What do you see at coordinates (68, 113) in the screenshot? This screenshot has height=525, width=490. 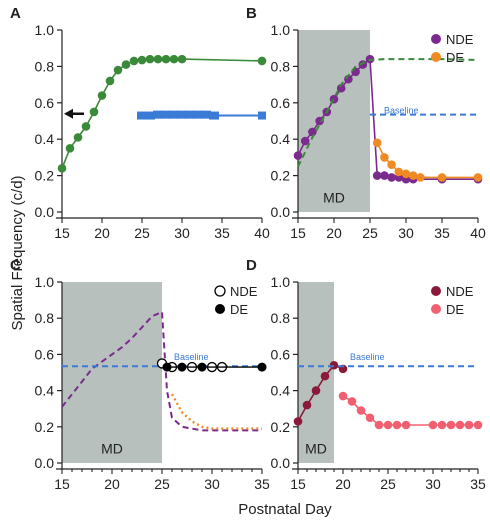 I see `arrow-head` at bounding box center [68, 113].